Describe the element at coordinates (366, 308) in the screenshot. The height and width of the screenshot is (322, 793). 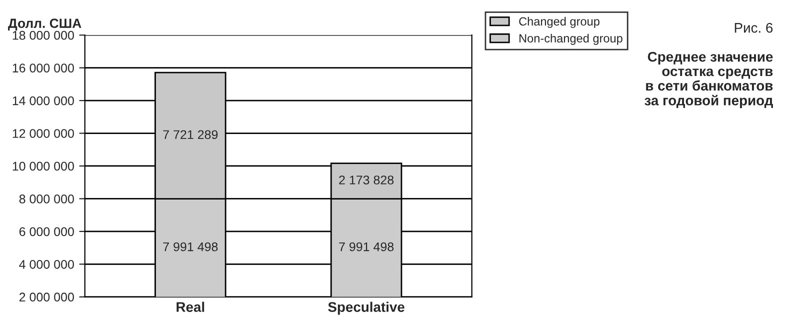
I see `x-tick-label: Speculative` at that location.